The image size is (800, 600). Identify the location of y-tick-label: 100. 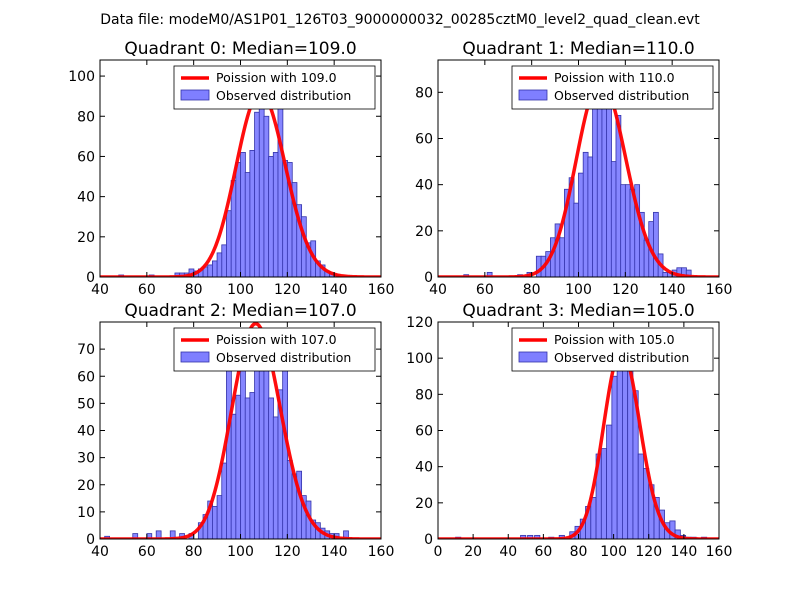
(81, 77).